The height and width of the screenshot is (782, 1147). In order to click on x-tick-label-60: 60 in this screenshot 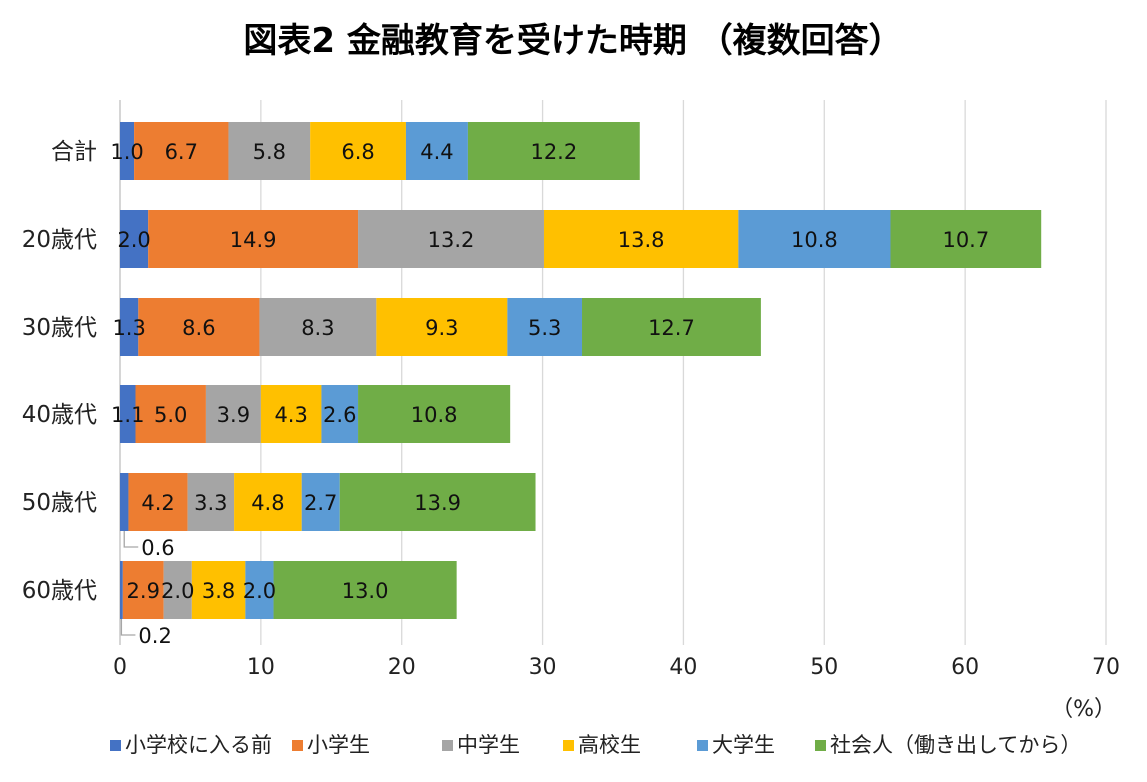, I will do `click(965, 667)`.